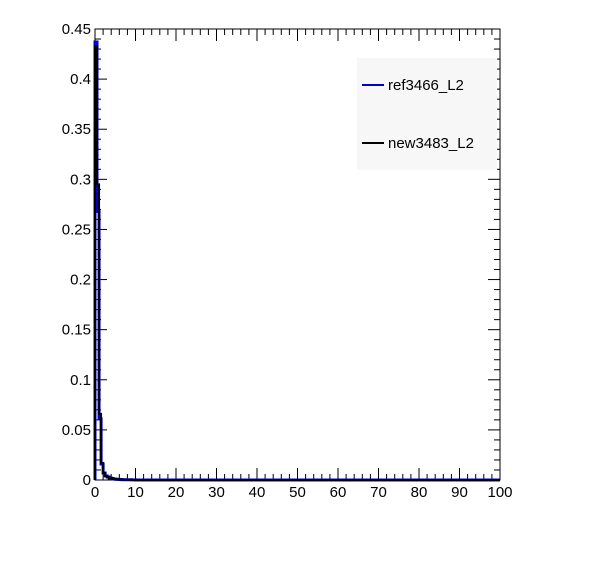  I want to click on x-tick-label: 20, so click(176, 492).